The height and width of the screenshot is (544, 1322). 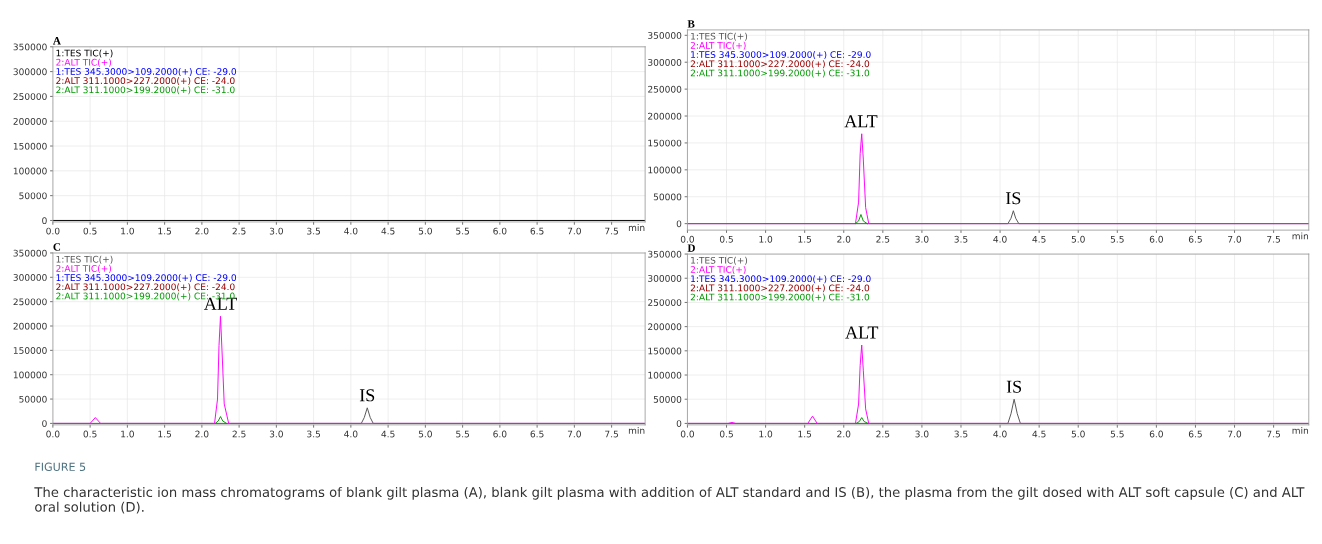 I want to click on legend-label: 2:ALT TIC(+), so click(x=84, y=62).